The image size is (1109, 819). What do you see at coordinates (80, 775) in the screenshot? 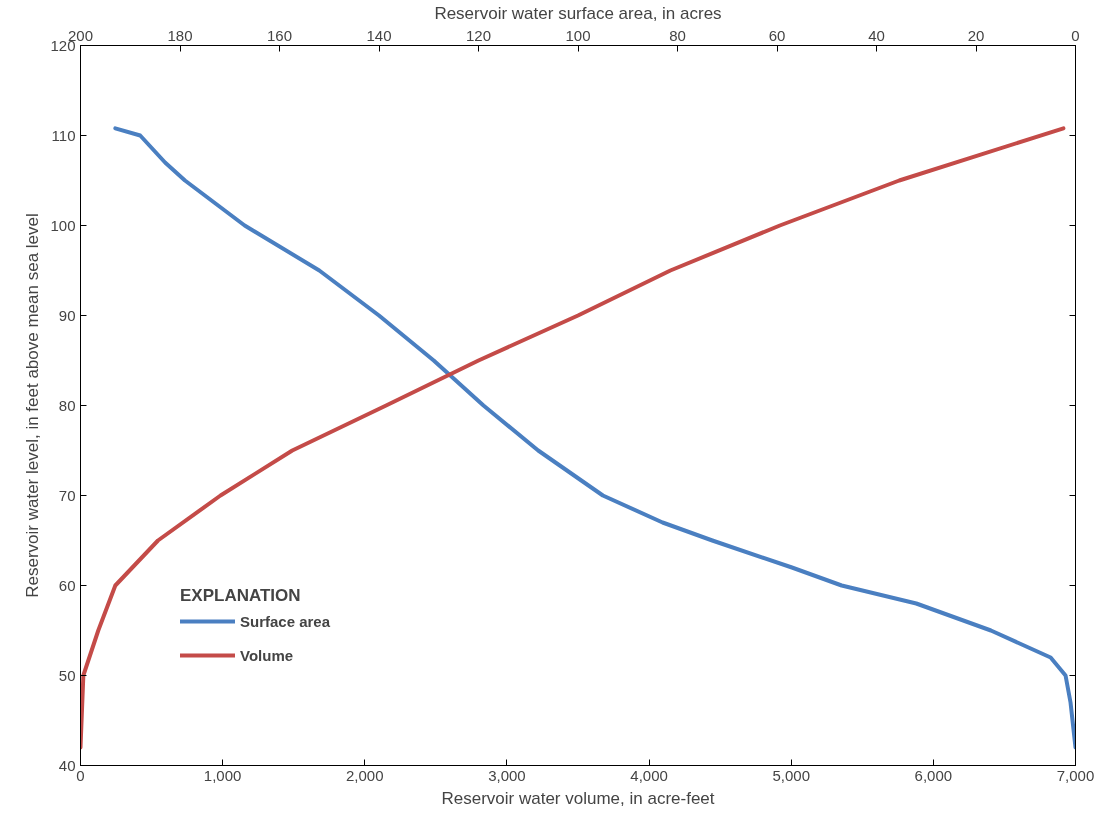
I see `x-tick-label: 0` at bounding box center [80, 775].